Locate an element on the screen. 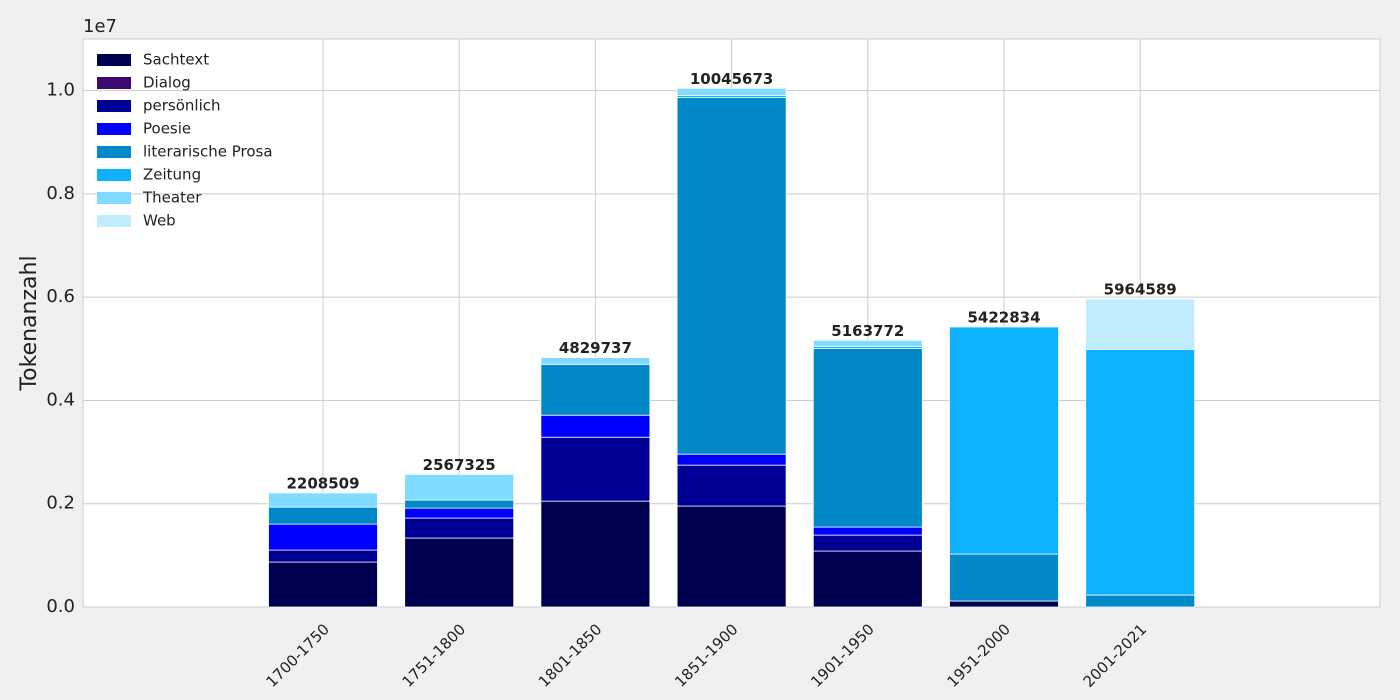 The image size is (1400, 700). total-label: 10045673 is located at coordinates (732, 79).